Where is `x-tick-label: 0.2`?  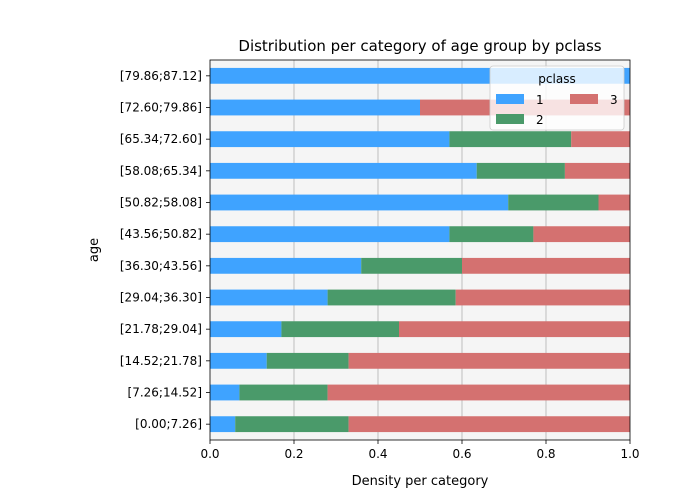 x-tick-label: 0.2 is located at coordinates (293, 454).